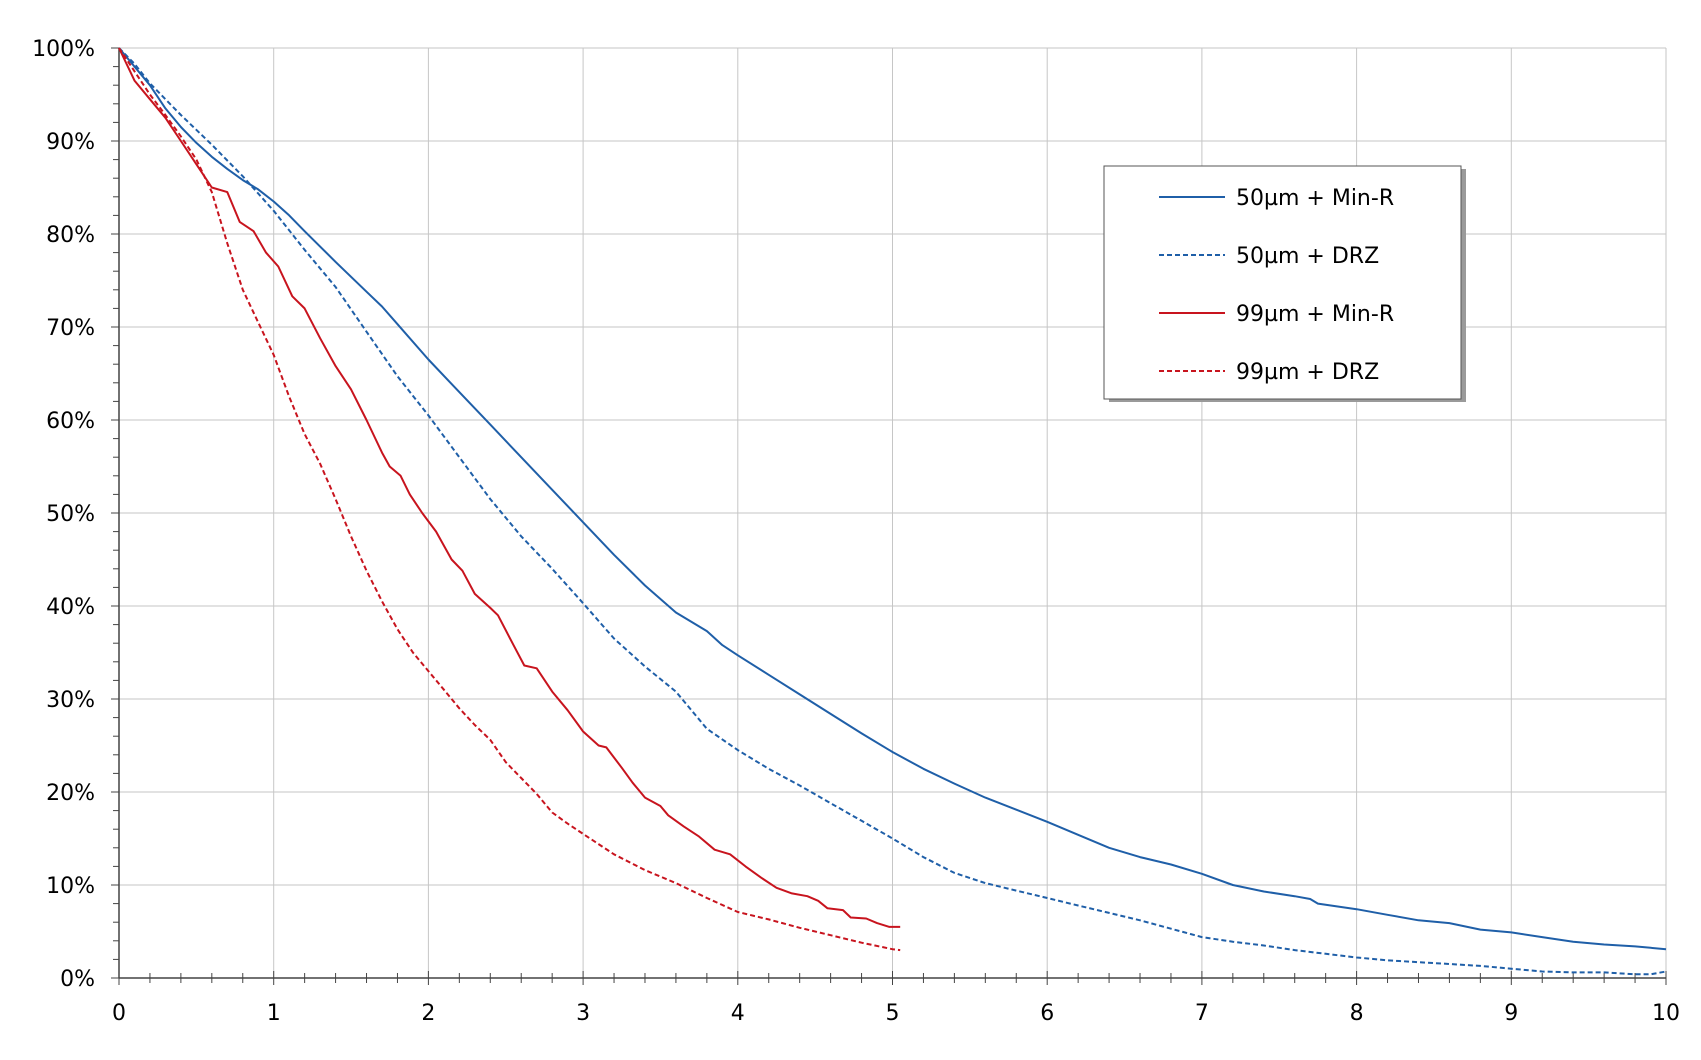  What do you see at coordinates (896, 998) in the screenshot?
I see `x-axis-ticks: 0 1 2 3 4 5 6 7 8 9 10` at bounding box center [896, 998].